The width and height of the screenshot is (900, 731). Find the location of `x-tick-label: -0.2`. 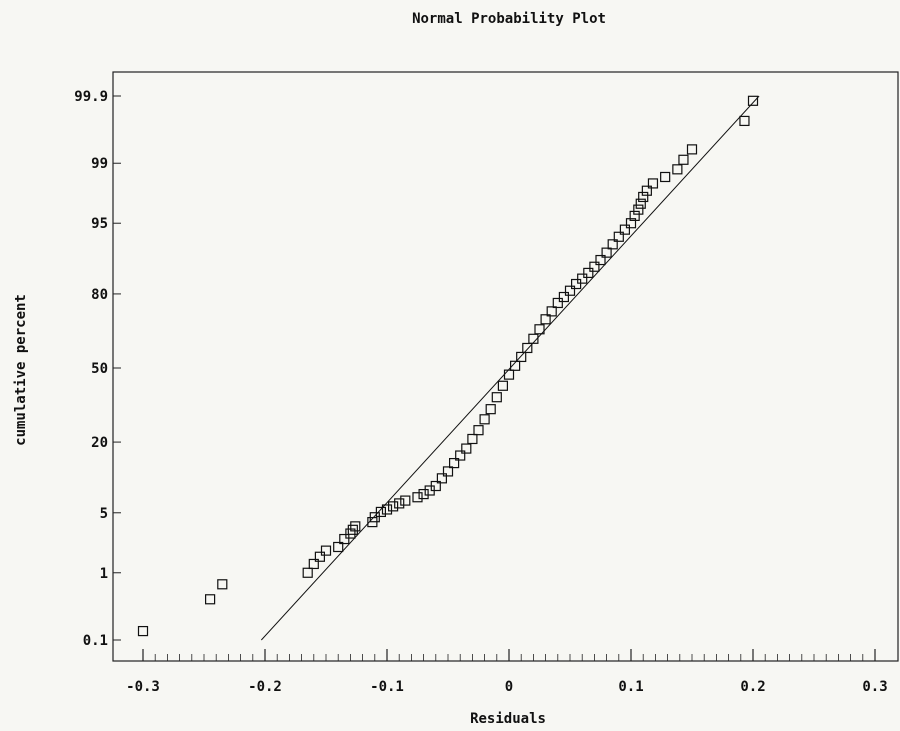

x-tick-label: -0.2 is located at coordinates (265, 687).